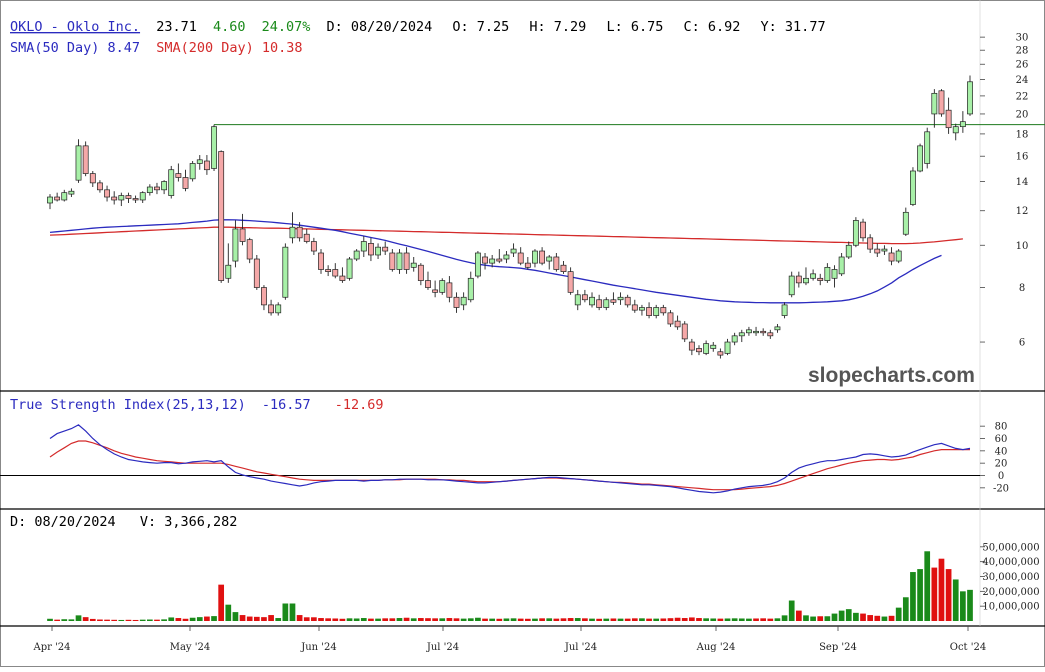 This screenshot has width=1045, height=672. What do you see at coordinates (968, 647) in the screenshot?
I see `x-tick-label: Oct '24` at bounding box center [968, 647].